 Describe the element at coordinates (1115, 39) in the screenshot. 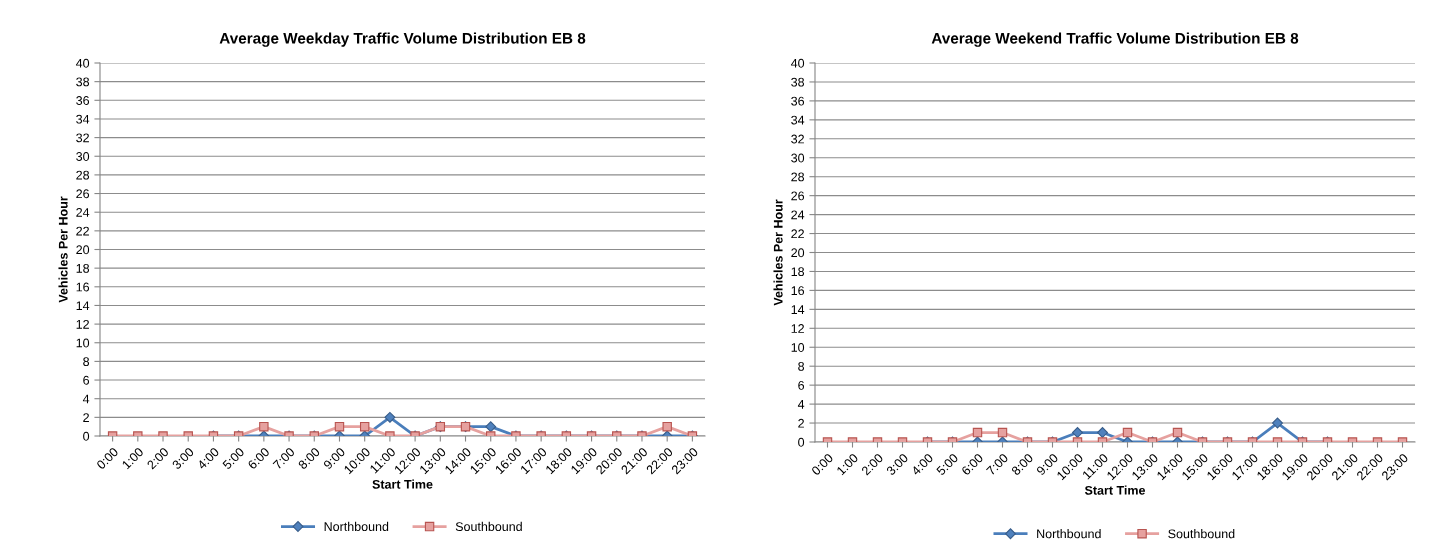

I see `chart-title: Average Weekend Traffic Volume Distribution EB 8` at that location.